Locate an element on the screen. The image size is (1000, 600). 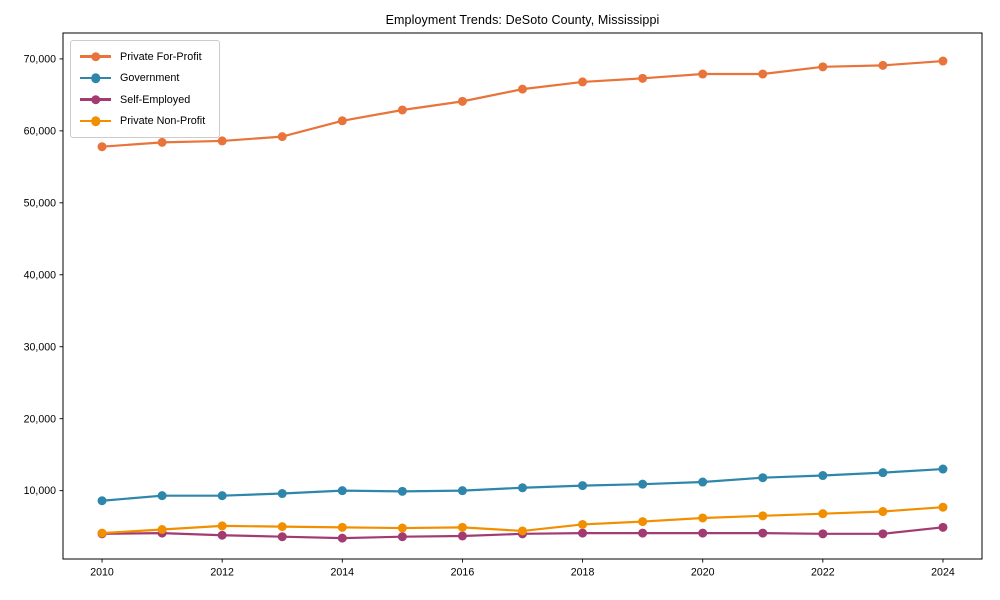
x-tick-label: 2014 is located at coordinates (343, 573).